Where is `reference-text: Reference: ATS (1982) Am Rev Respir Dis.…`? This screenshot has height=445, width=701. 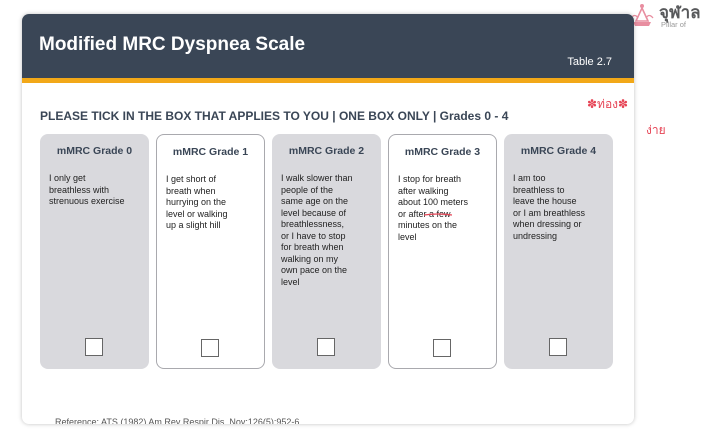 reference-text: Reference: ATS (1982) Am Rev Respir Dis.… is located at coordinates (178, 420).